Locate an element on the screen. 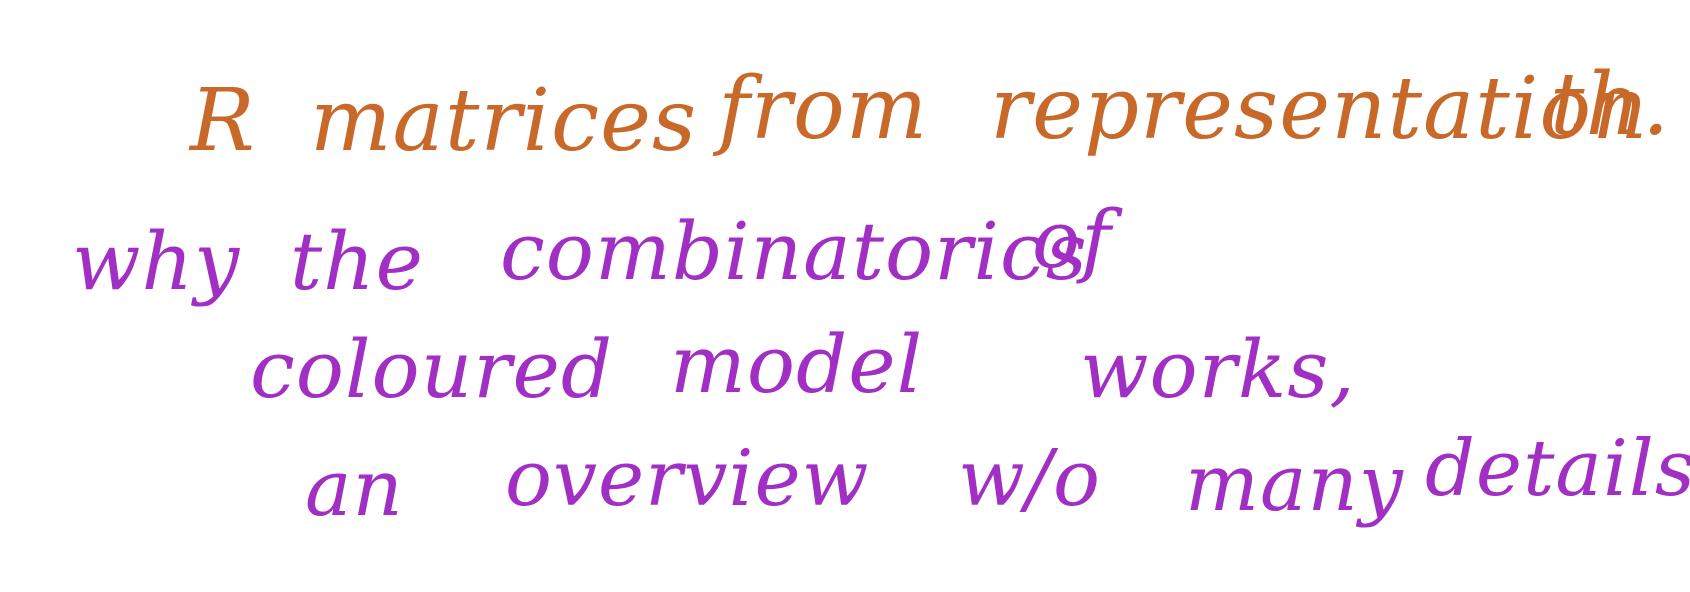 This screenshot has width=1690, height=592. note-word: combinatorics is located at coordinates (794, 251).